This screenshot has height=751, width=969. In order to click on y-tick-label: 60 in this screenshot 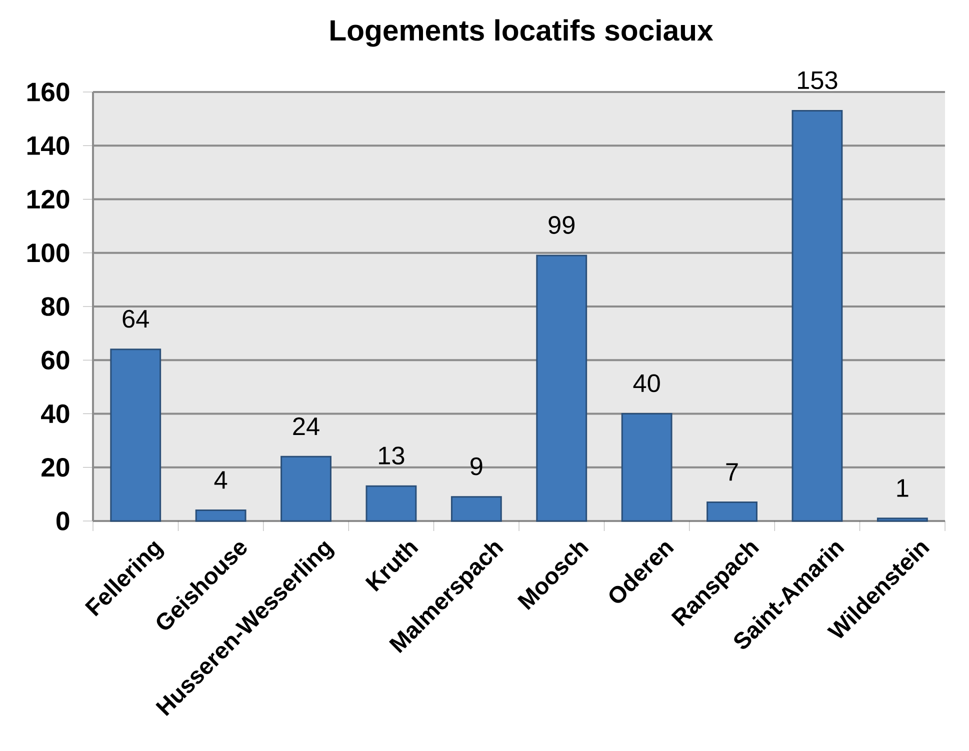, I will do `click(56, 360)`.